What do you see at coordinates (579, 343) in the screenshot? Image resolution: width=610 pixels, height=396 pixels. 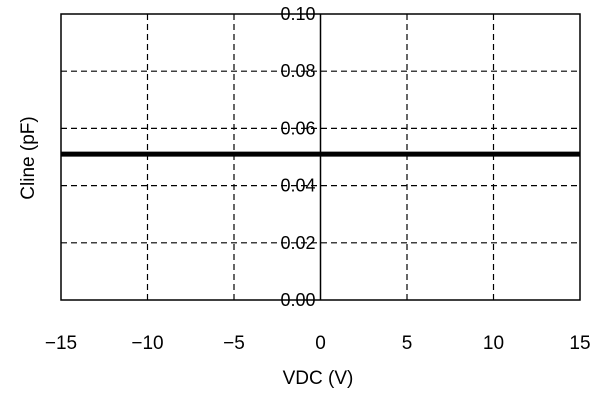 I see `x-tick-label: 15` at bounding box center [579, 343].